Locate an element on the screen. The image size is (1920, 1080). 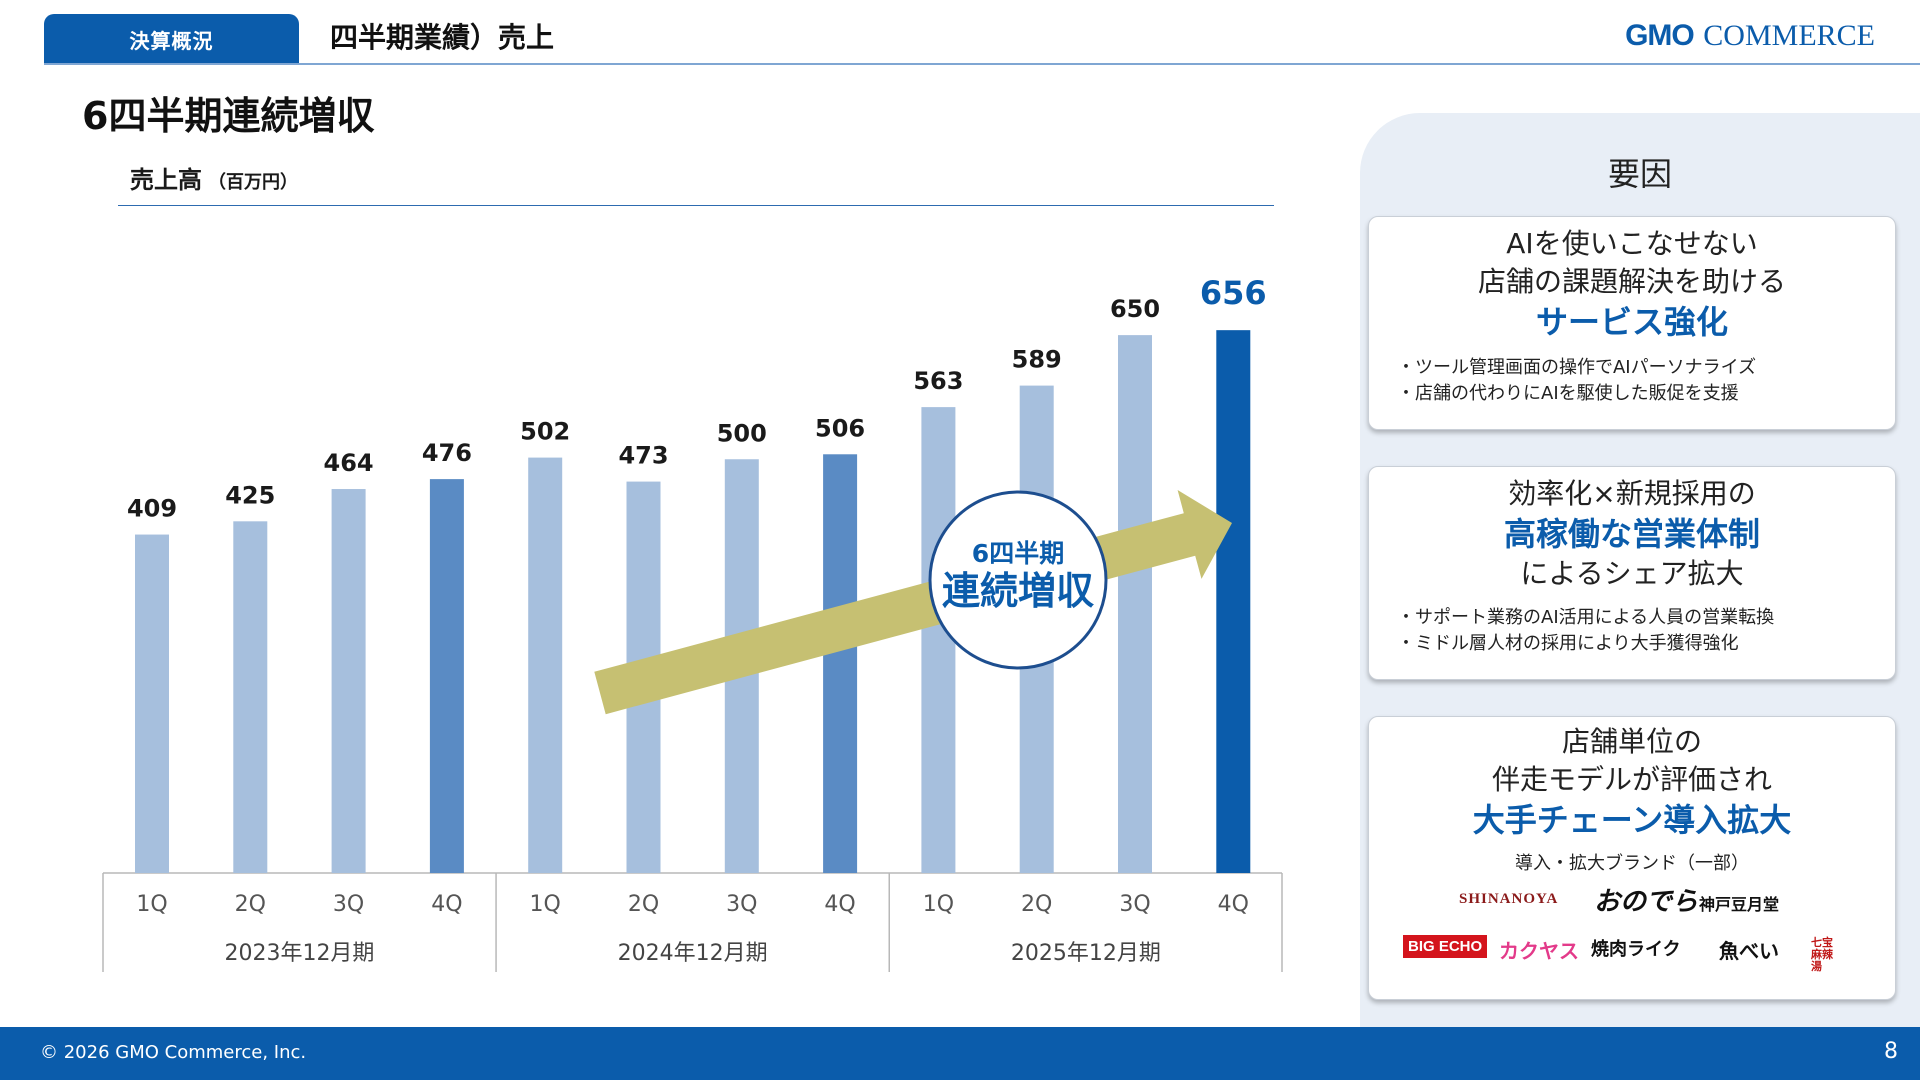
card1-bullet-2: ・店舗の代わりにAIを駆使した販促を支援 is located at coordinates (1568, 393).